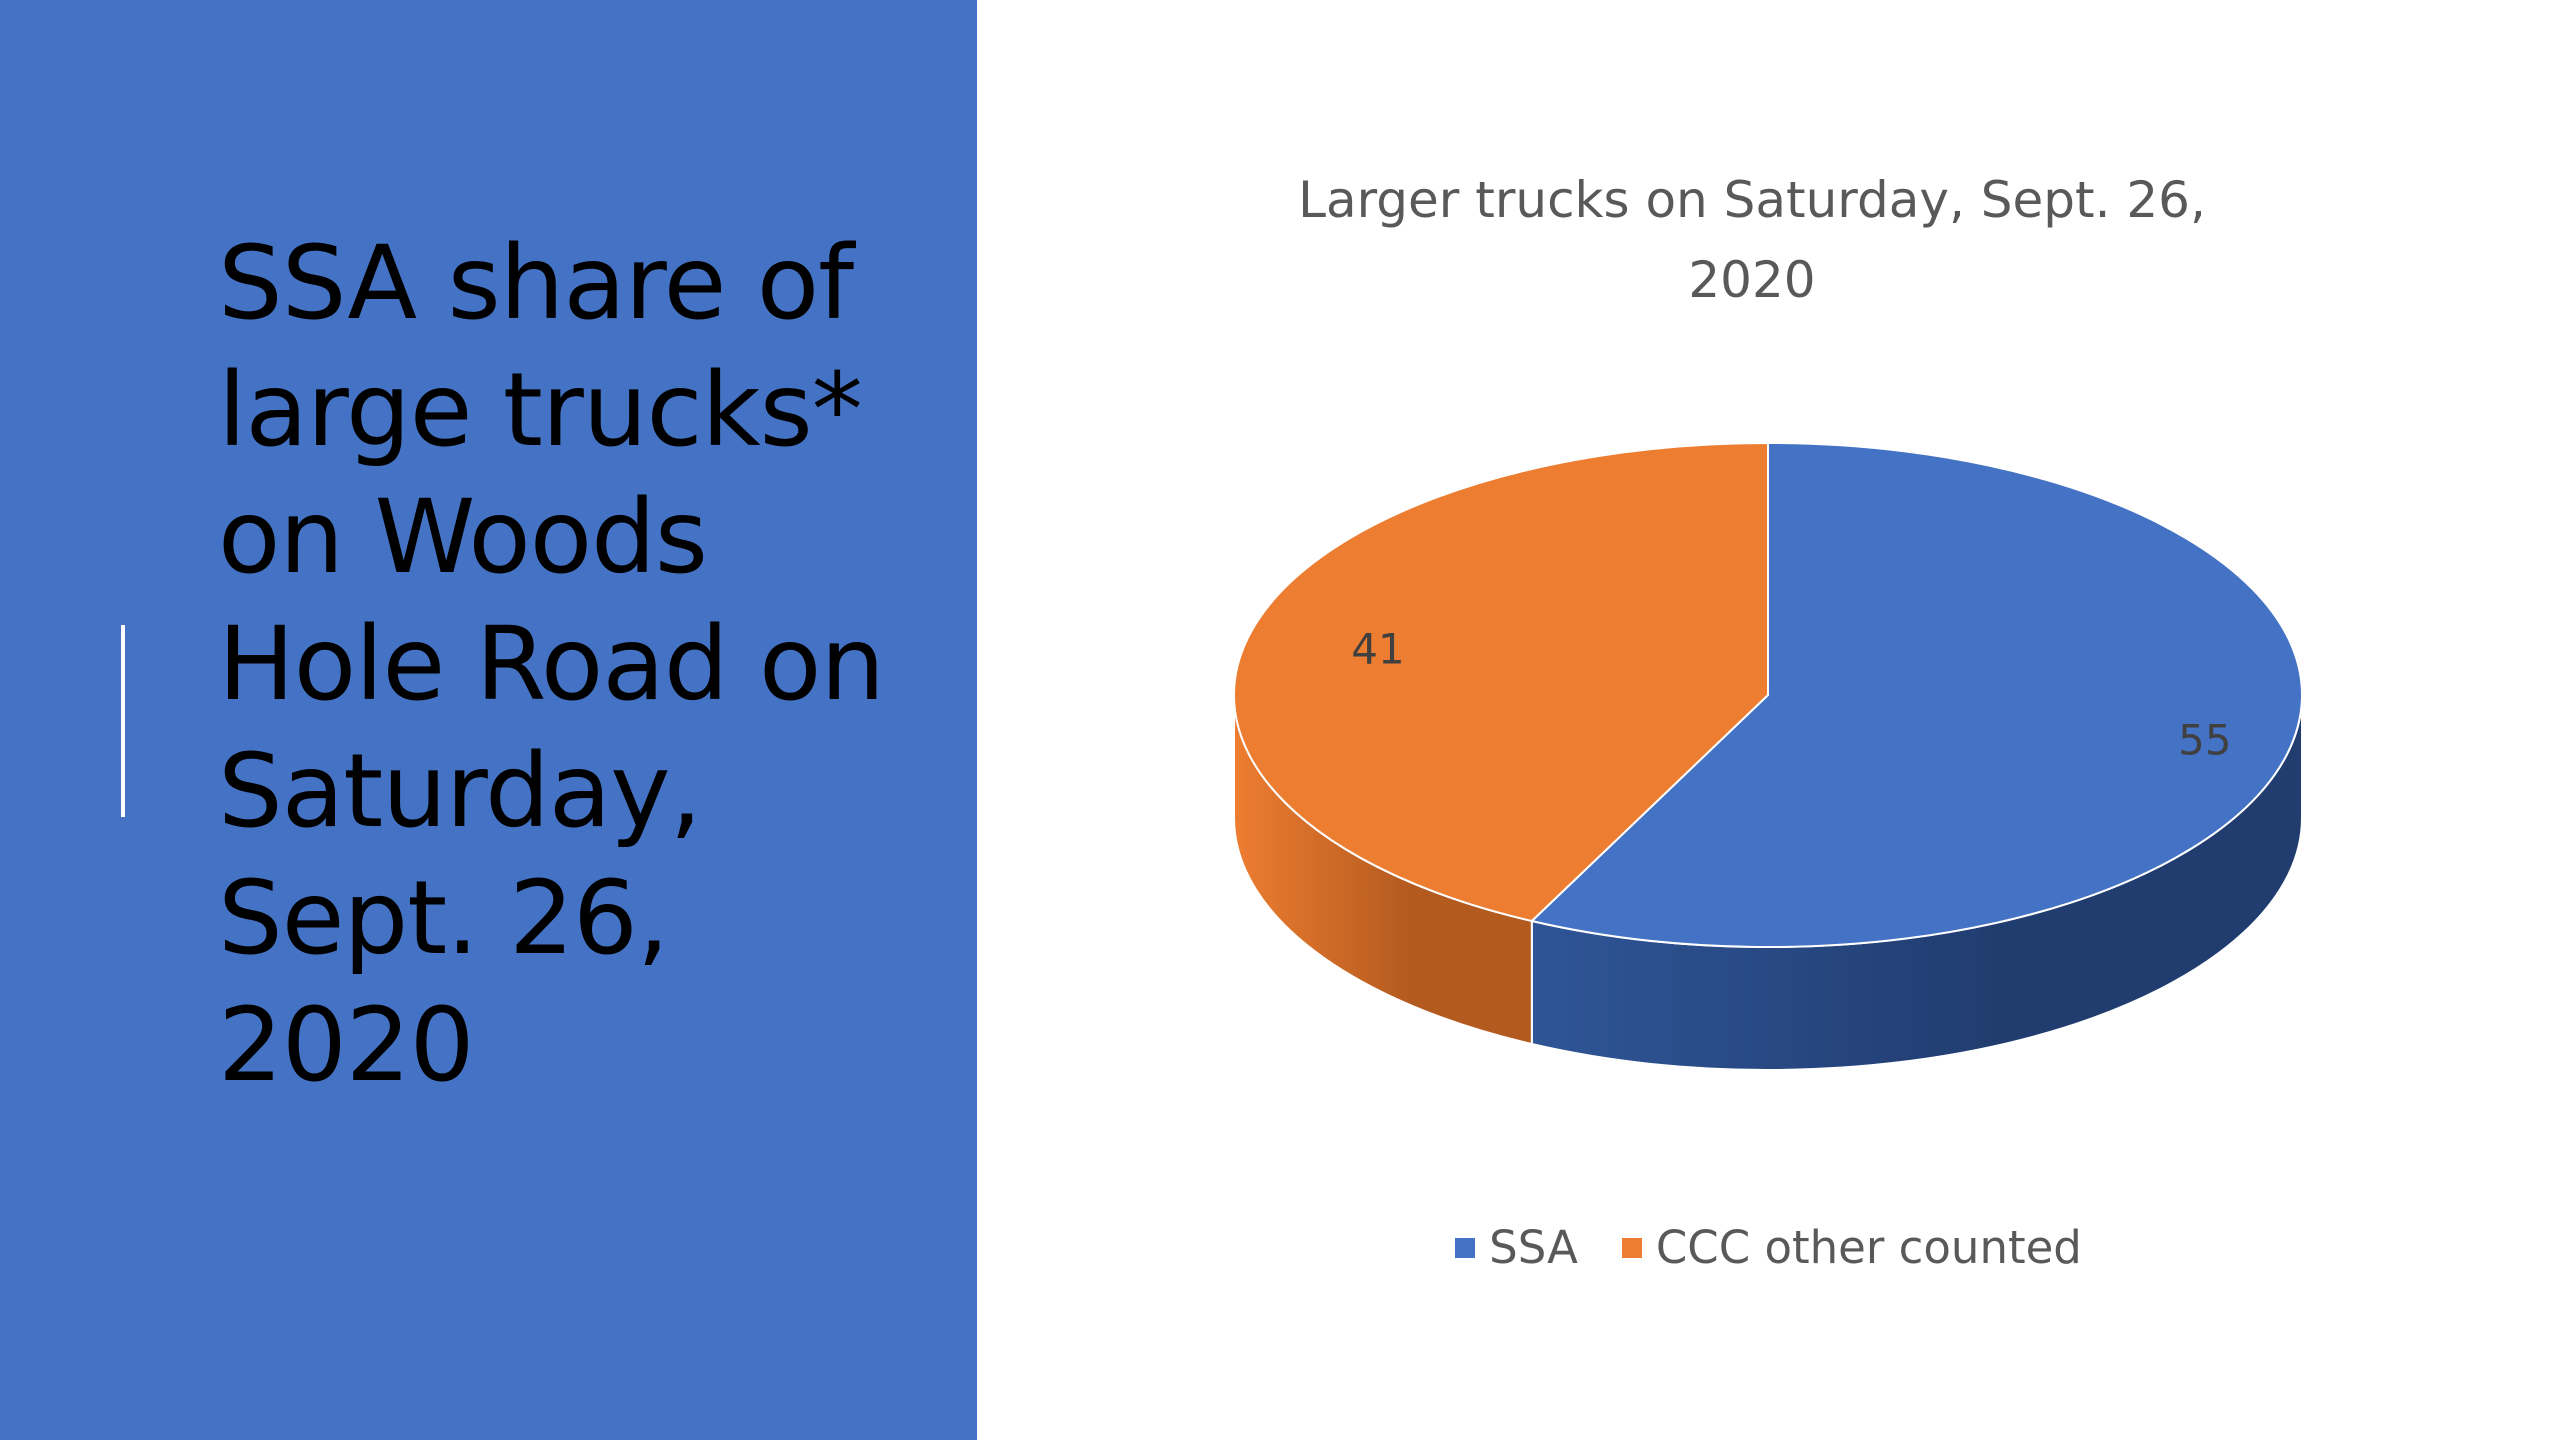 Image resolution: width=2560 pixels, height=1440 pixels. I want to click on legend-label-ccc-other-counted: CCC other counted, so click(1868, 1247).